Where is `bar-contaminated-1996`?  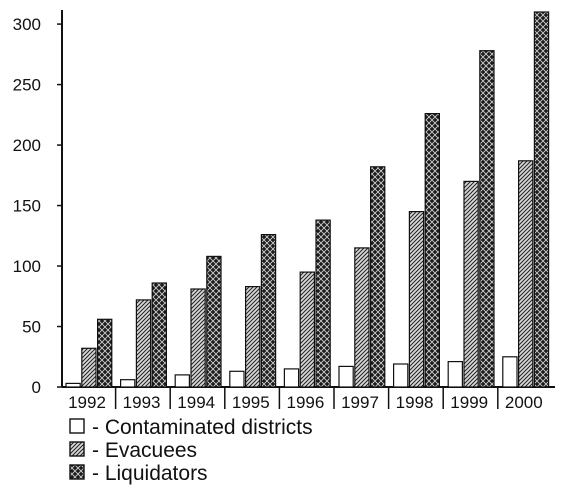
bar-contaminated-1996 is located at coordinates (291, 378).